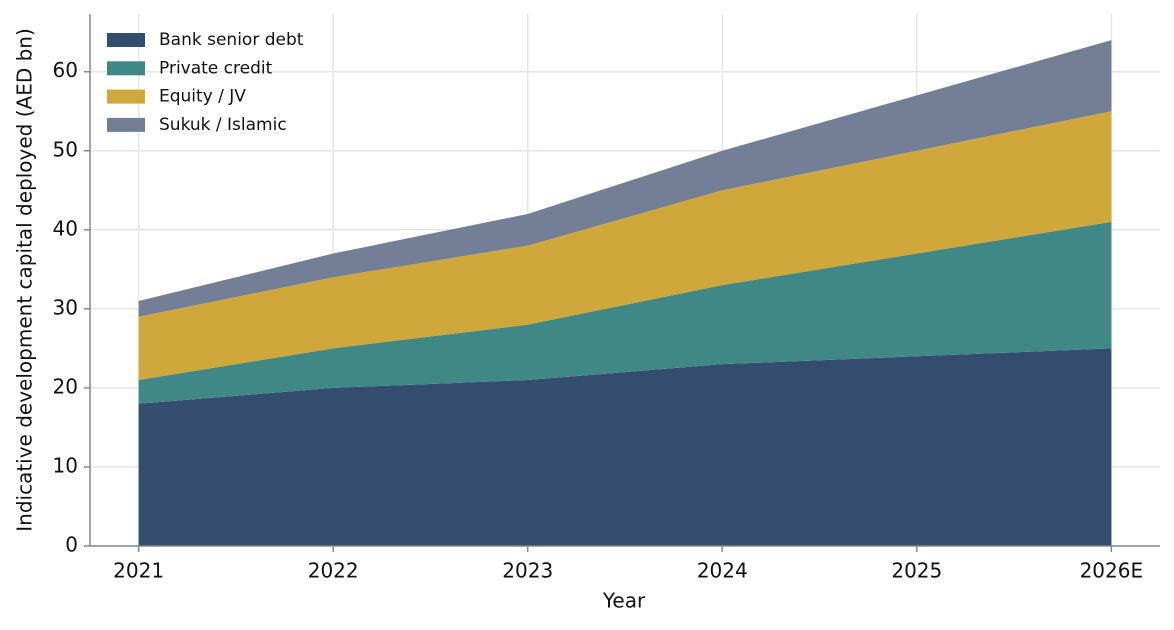 This screenshot has height=630, width=1174. I want to click on x-tick-label: 2025, so click(916, 571).